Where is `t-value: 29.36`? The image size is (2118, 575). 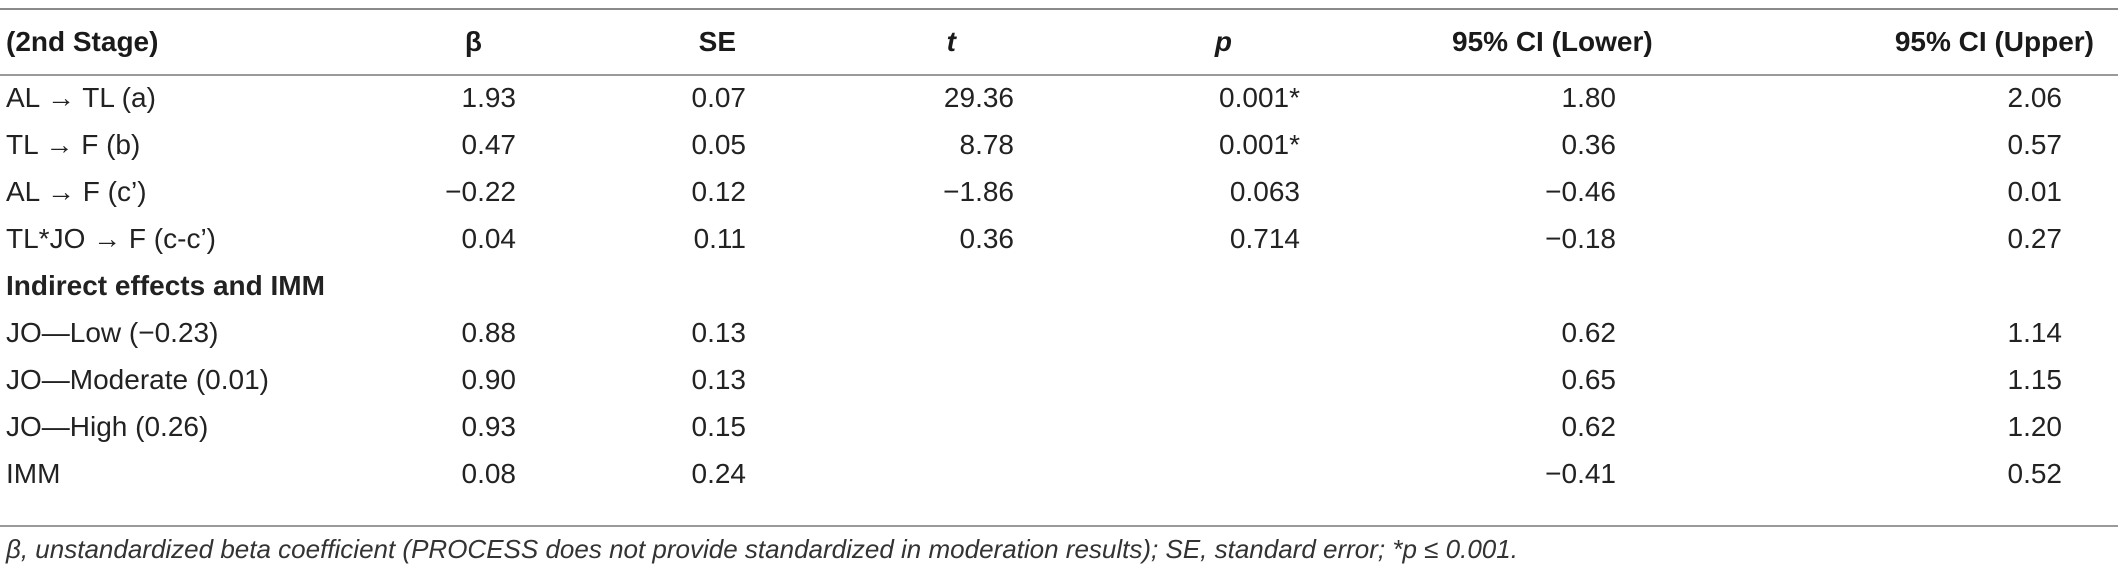 t-value: 29.36 is located at coordinates (978, 97).